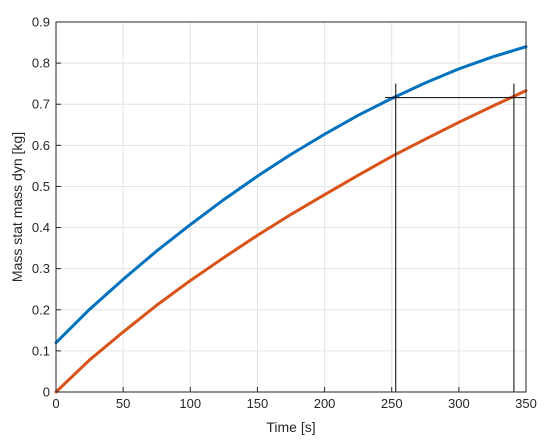 This screenshot has width=550, height=448. What do you see at coordinates (46, 392) in the screenshot?
I see `y-tick-label: 0` at bounding box center [46, 392].